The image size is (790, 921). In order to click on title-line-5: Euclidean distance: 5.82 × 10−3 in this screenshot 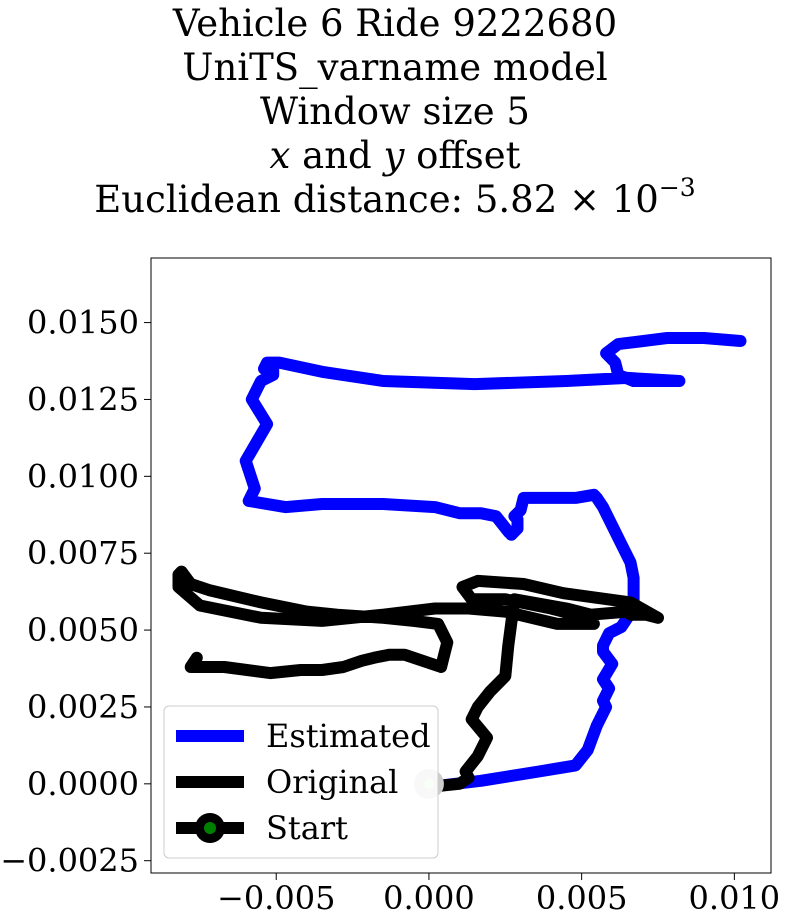, I will do `click(395, 198)`.